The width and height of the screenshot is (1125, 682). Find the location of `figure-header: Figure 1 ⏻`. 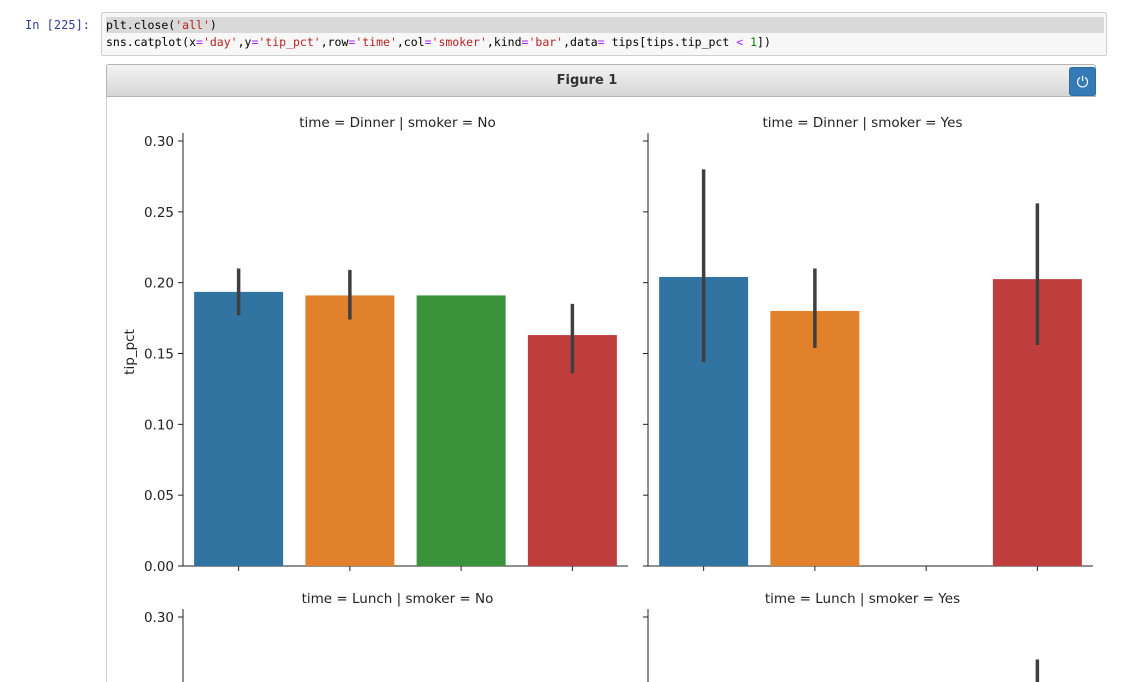

figure-header: Figure 1 ⏻ is located at coordinates (601, 80).